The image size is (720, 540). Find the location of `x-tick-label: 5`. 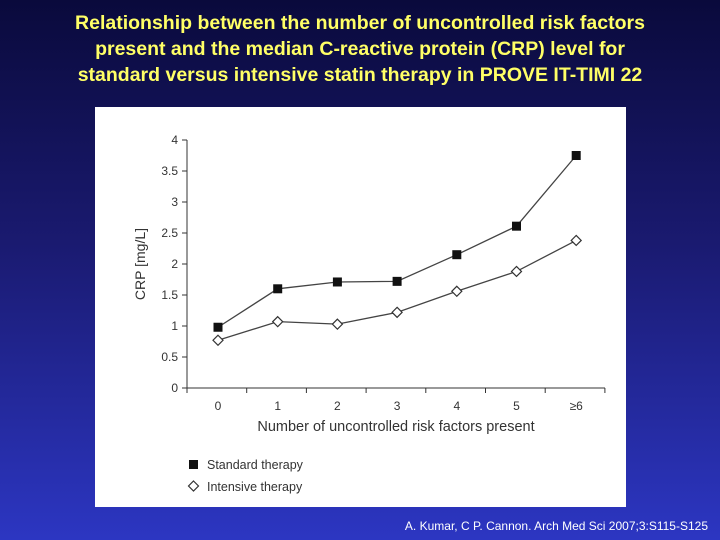

x-tick-label: 5 is located at coordinates (516, 406).